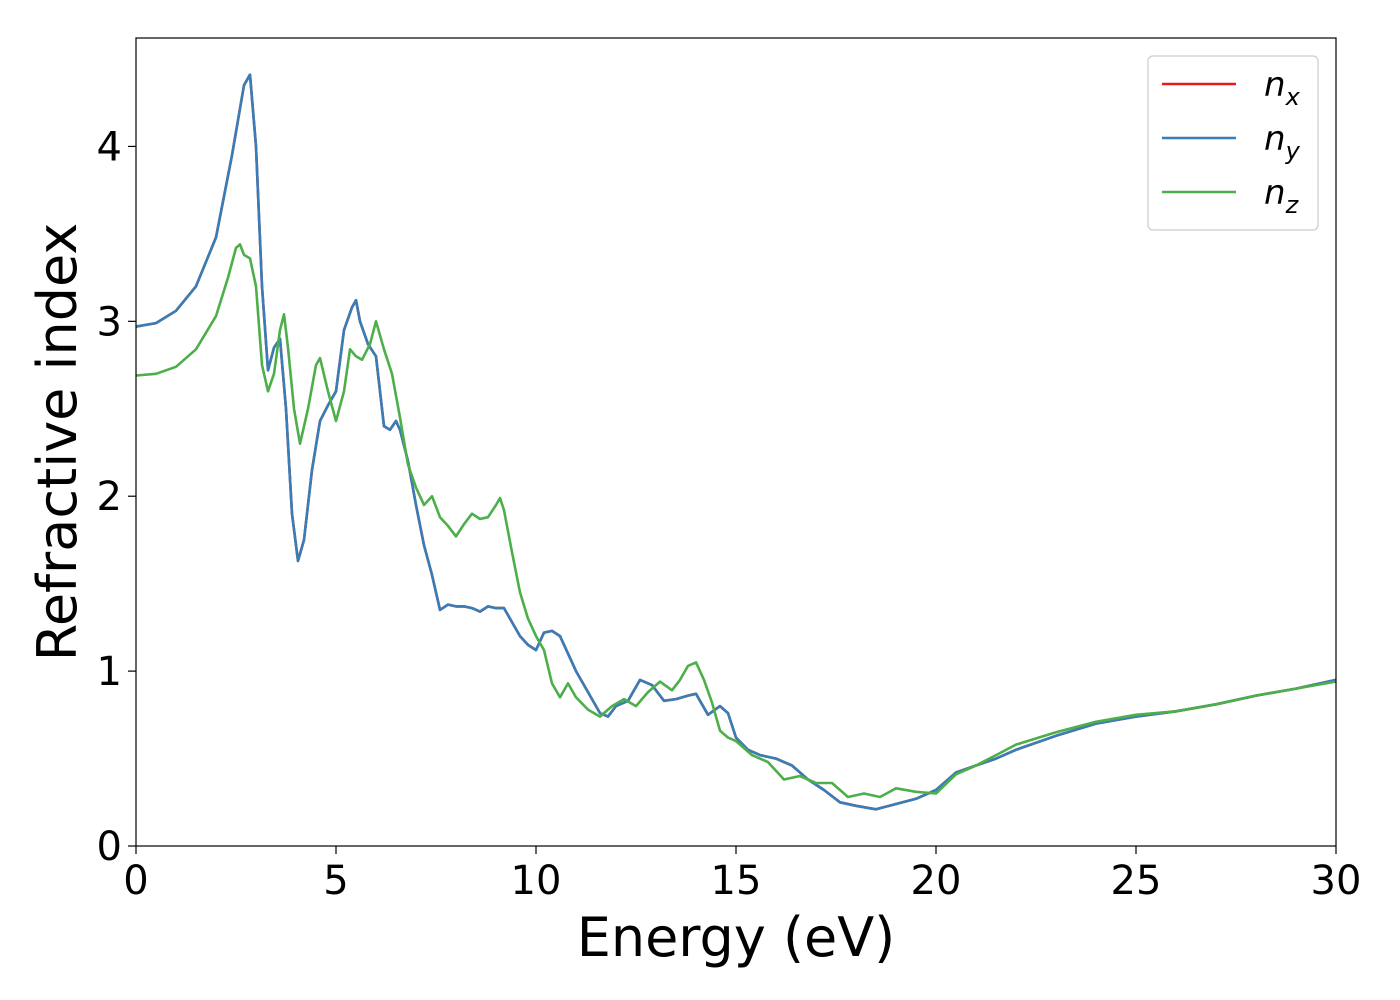  What do you see at coordinates (1282, 142) in the screenshot?
I see `legend-label-ny: ny` at bounding box center [1282, 142].